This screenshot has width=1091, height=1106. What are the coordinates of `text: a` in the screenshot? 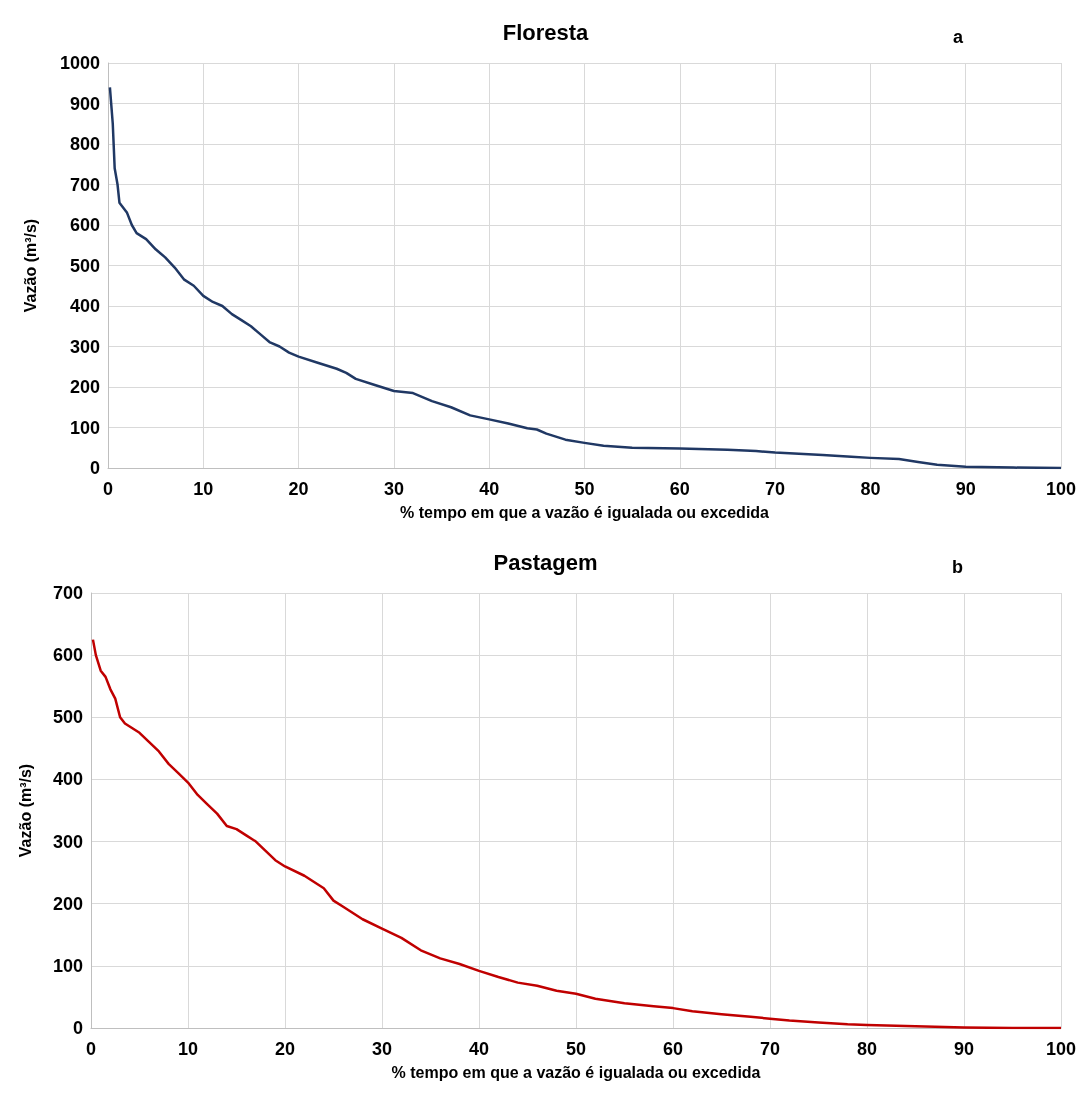 It's located at (958, 37).